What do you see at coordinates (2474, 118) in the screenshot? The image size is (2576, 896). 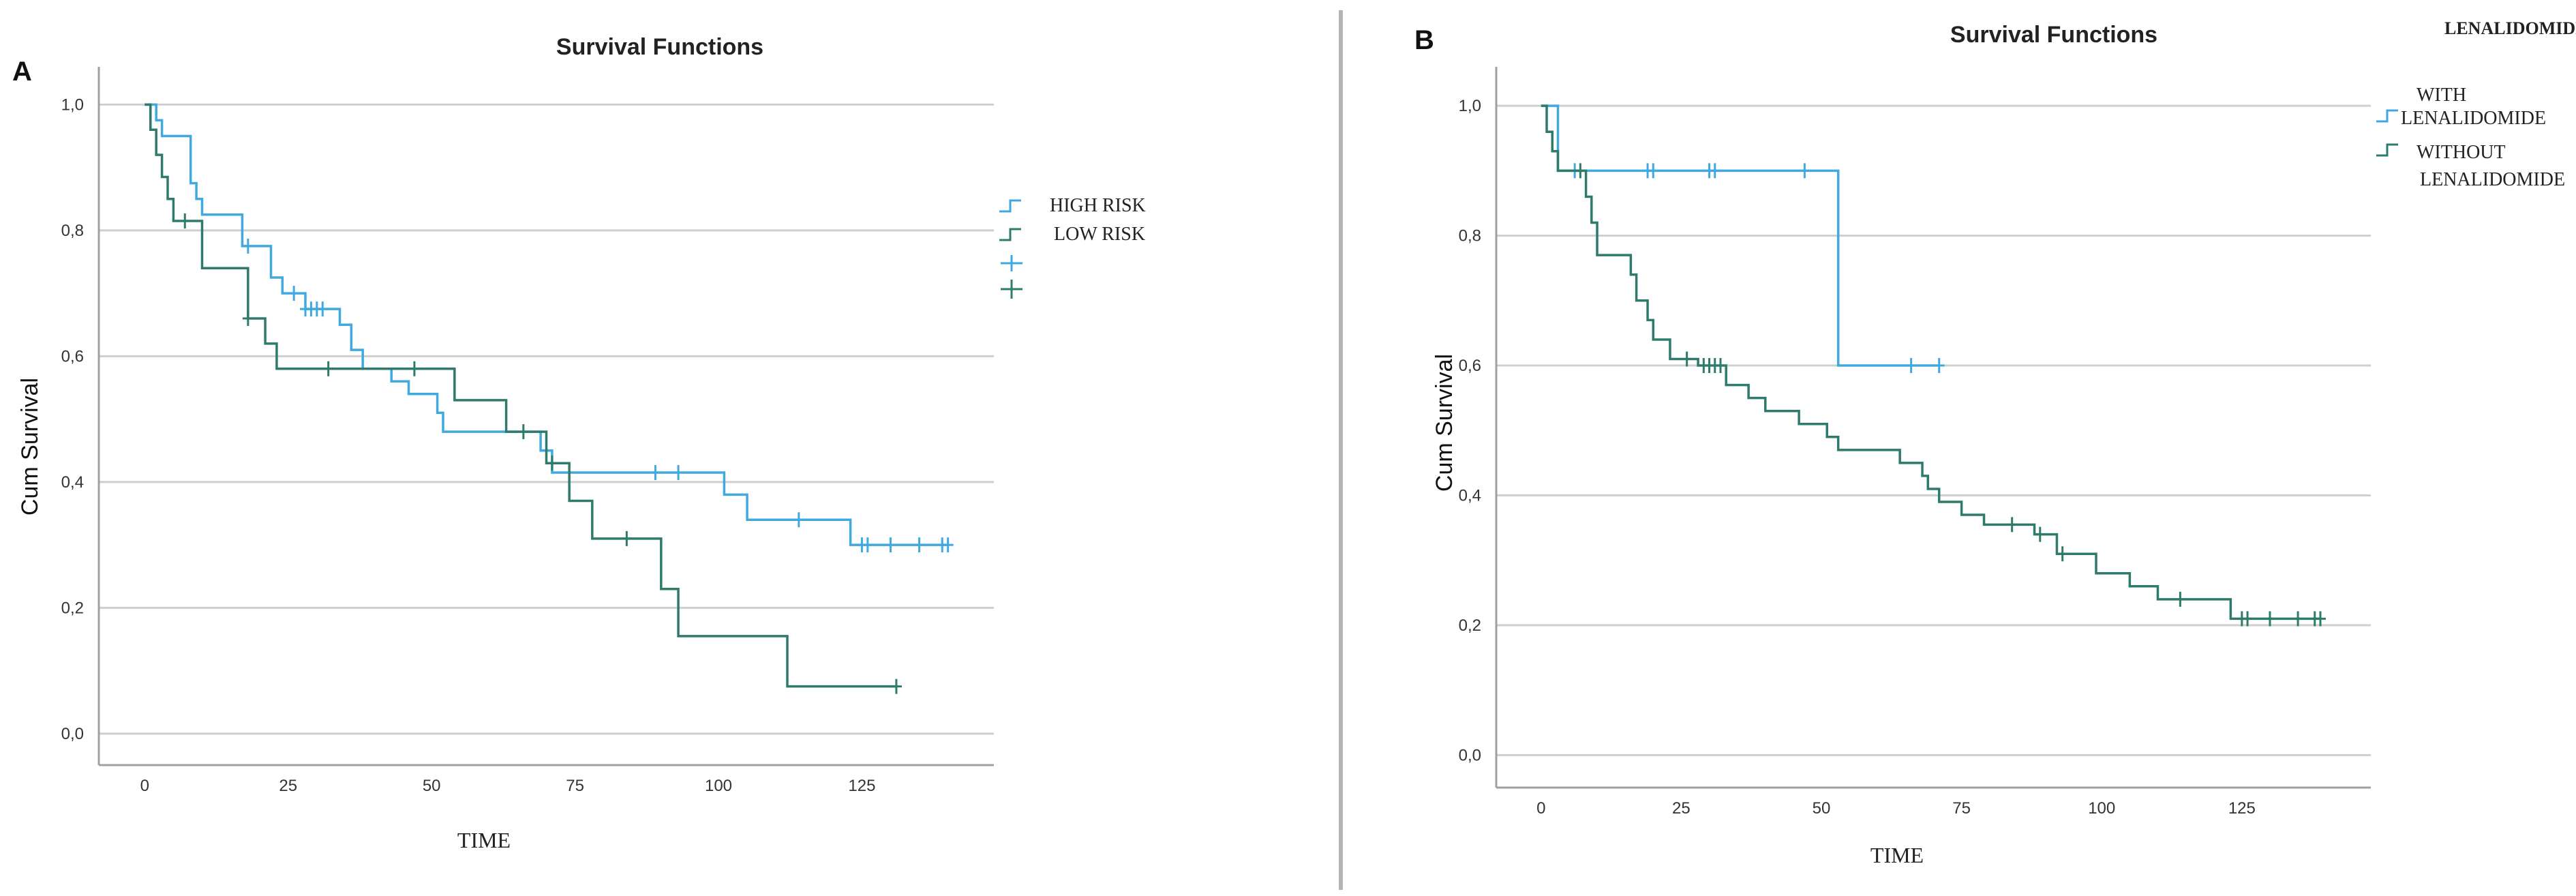 I see `legend-label-with-line2: LENALIDOMIDE` at bounding box center [2474, 118].